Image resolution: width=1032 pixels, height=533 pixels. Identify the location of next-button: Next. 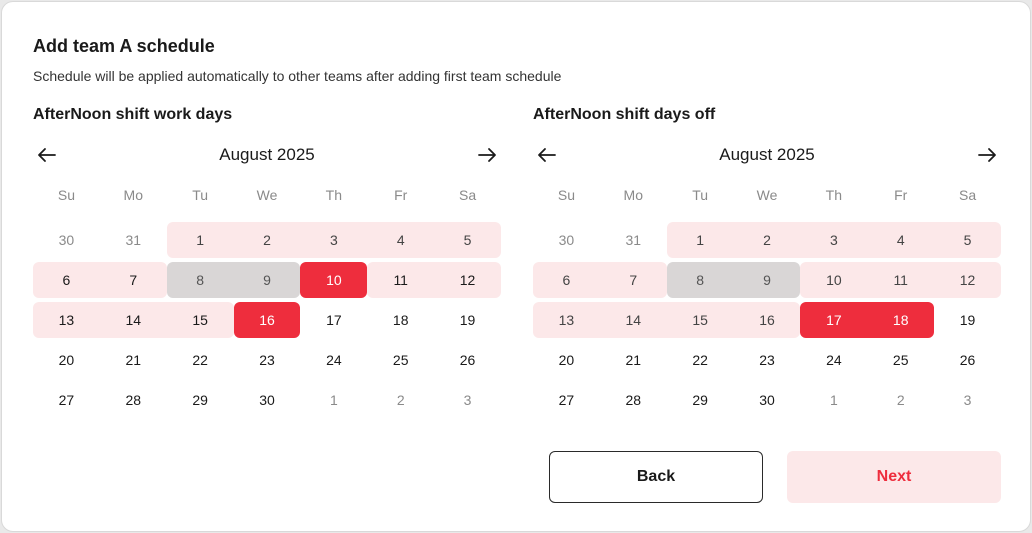
(894, 477).